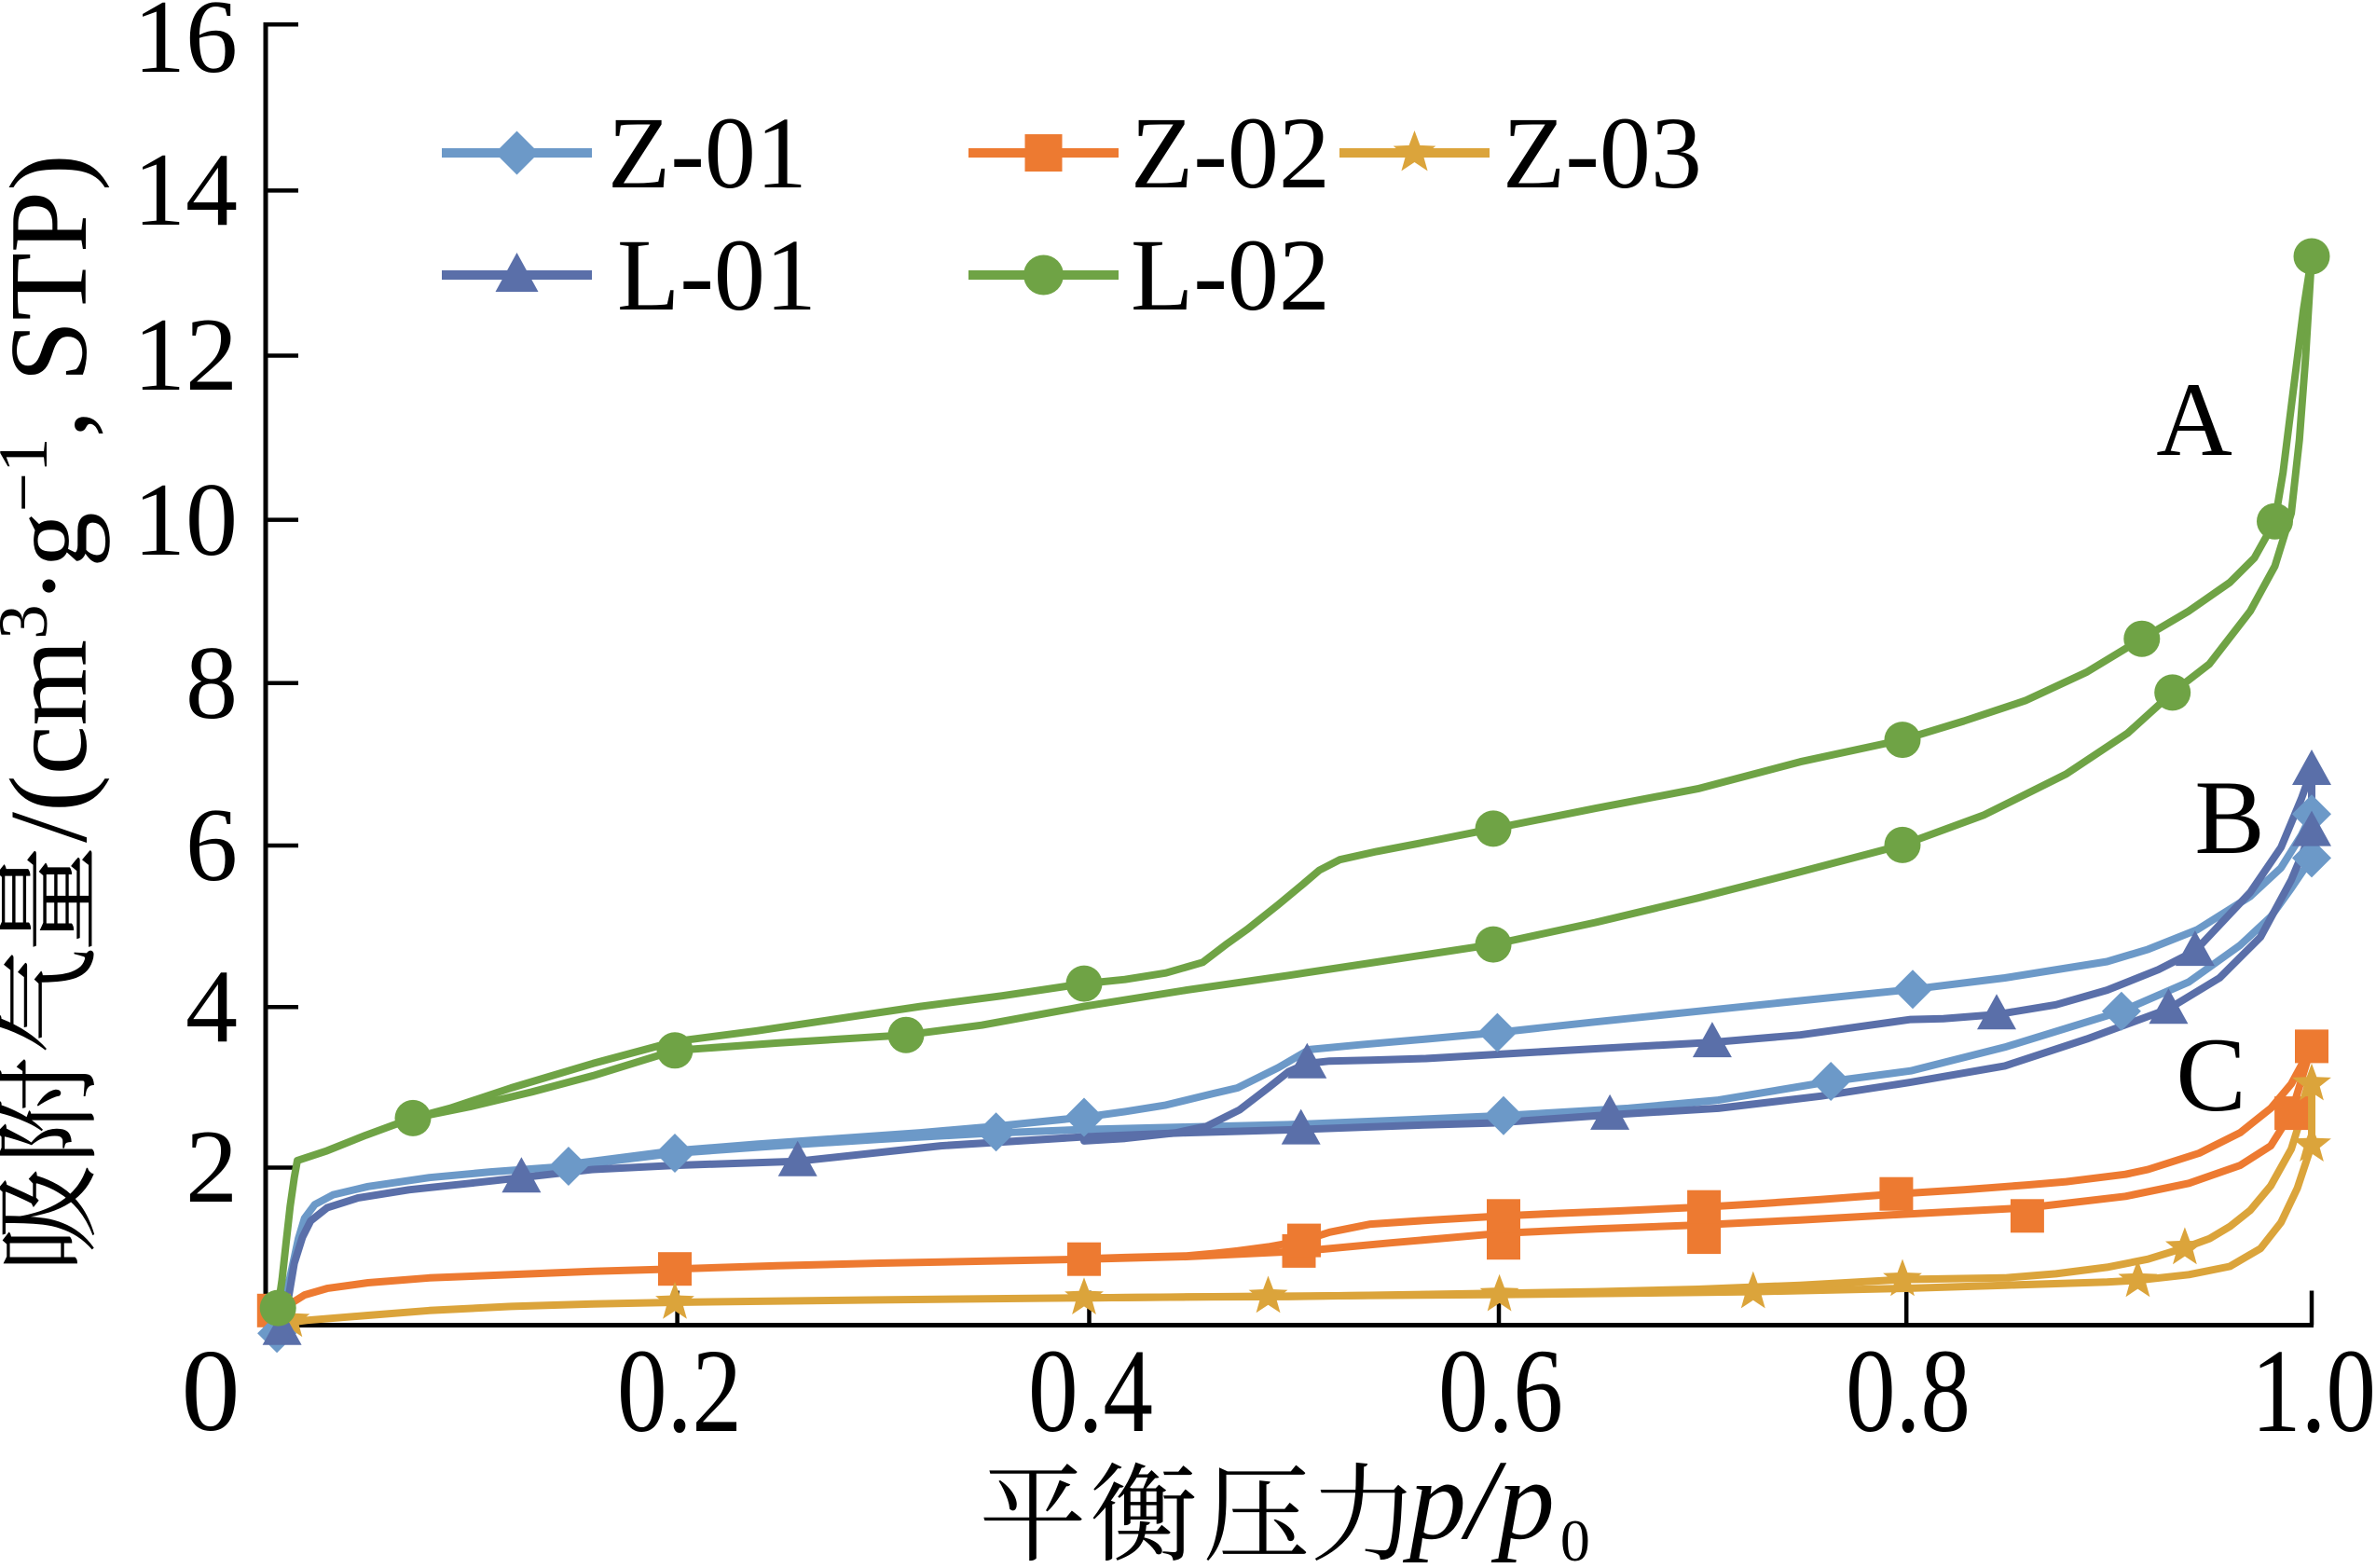  Describe the element at coordinates (2229, 818) in the screenshot. I see `svg-text: B` at that location.